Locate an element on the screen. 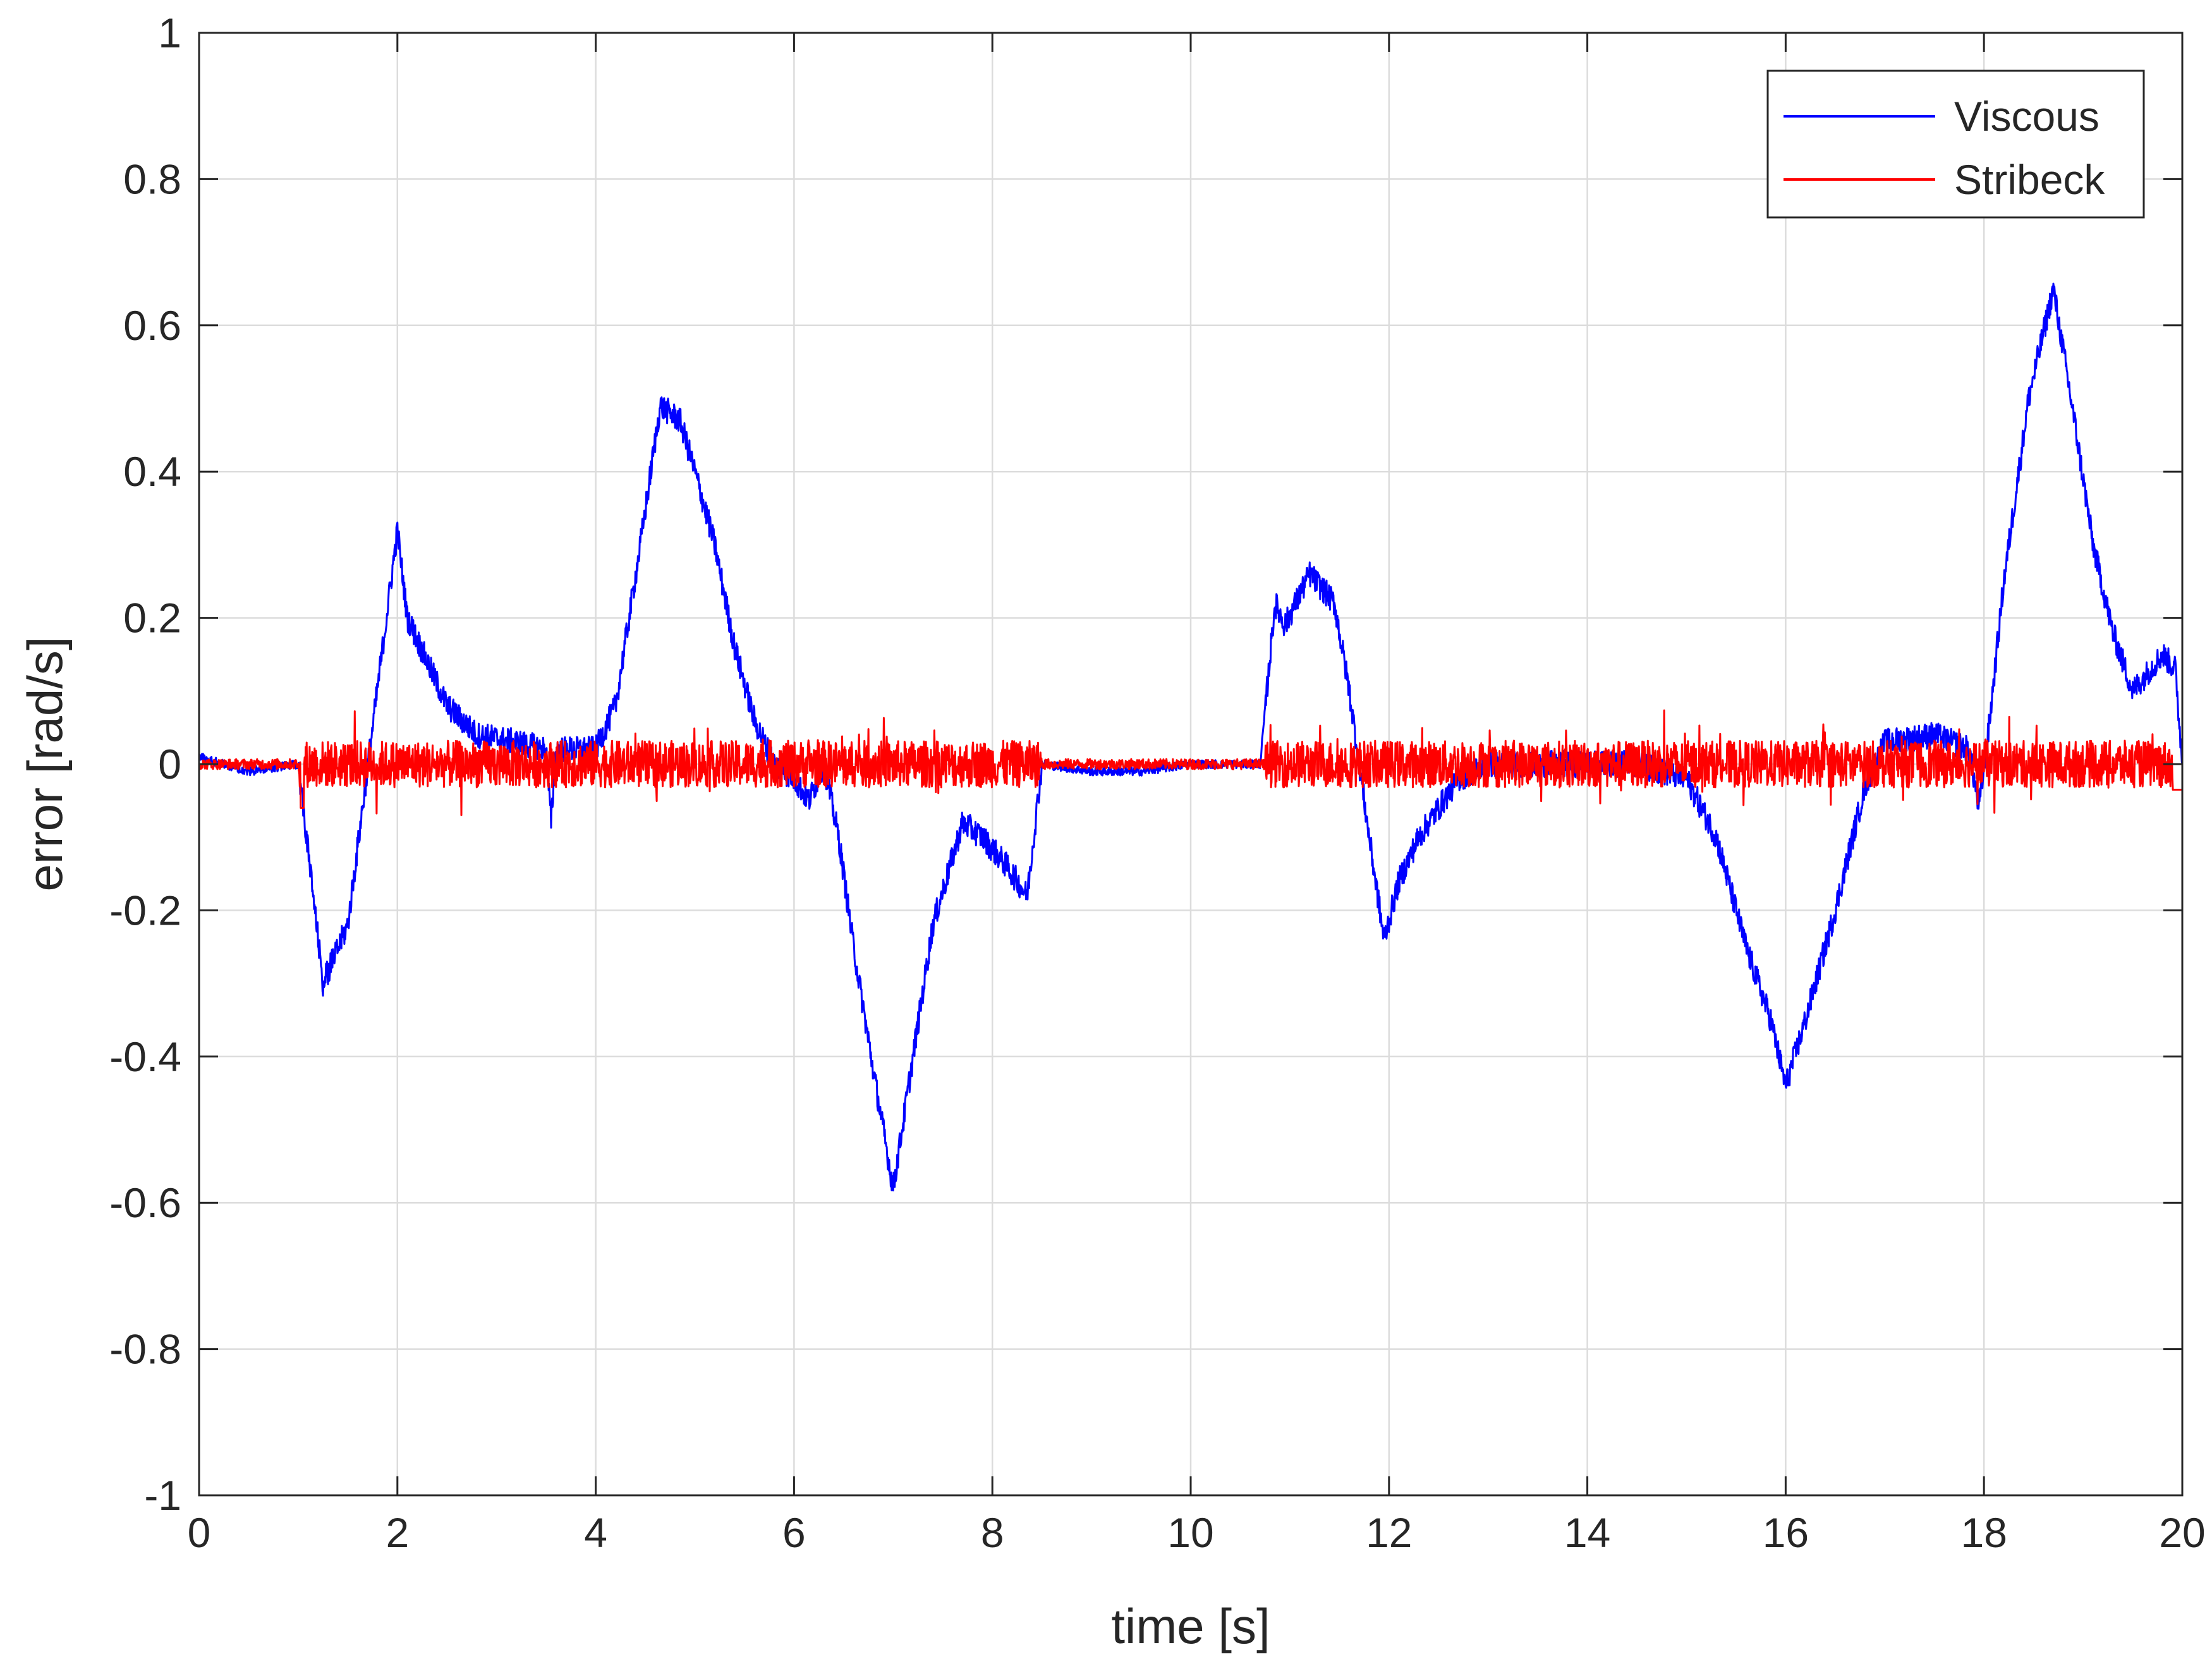 The height and width of the screenshot is (1659, 2212). y-tick-label: 0.8 is located at coordinates (152, 178).